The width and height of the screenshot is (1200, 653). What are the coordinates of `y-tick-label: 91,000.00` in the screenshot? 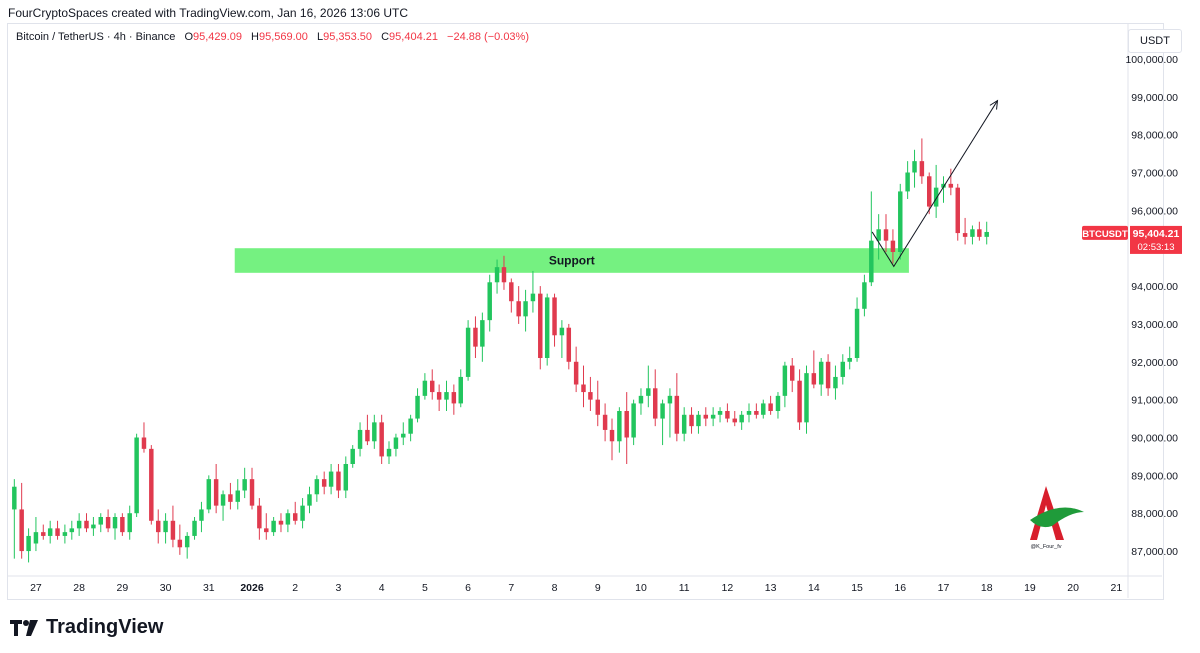 It's located at (1154, 401).